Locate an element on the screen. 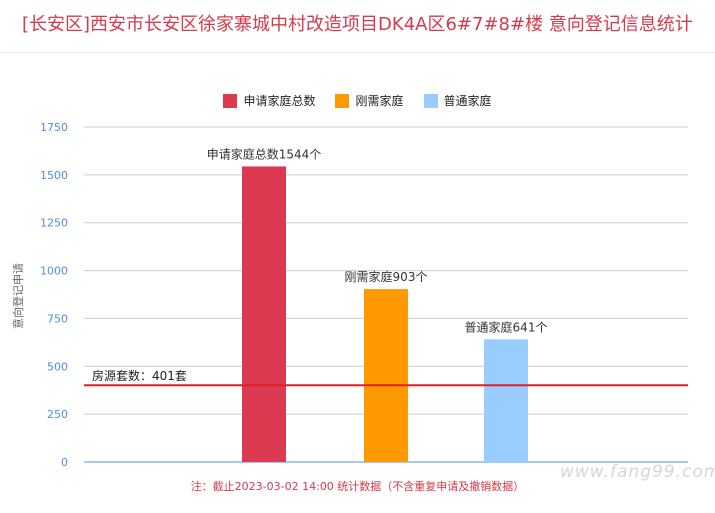 This screenshot has height=513, width=715. y-tick-label: 1750 is located at coordinates (54, 127).